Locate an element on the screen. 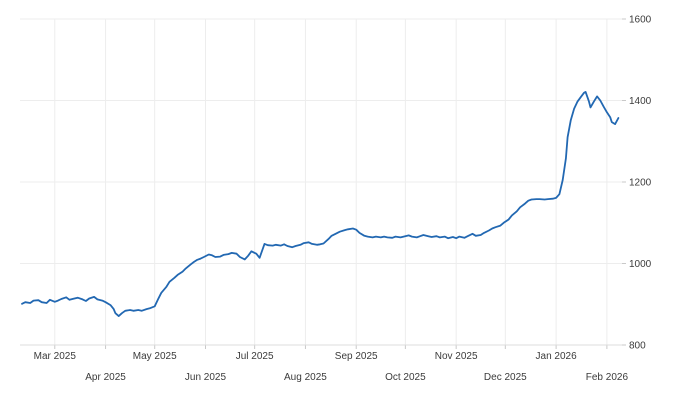 This screenshot has width=680, height=400. x-axis-tick-label: Aug 2025 is located at coordinates (305, 377).